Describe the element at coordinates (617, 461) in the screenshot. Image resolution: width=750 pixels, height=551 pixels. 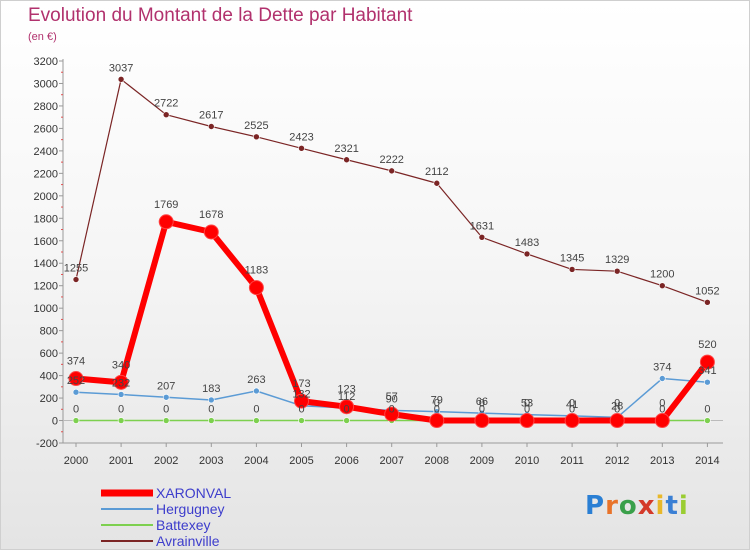
I see `x-tick-label: 2012` at that location.